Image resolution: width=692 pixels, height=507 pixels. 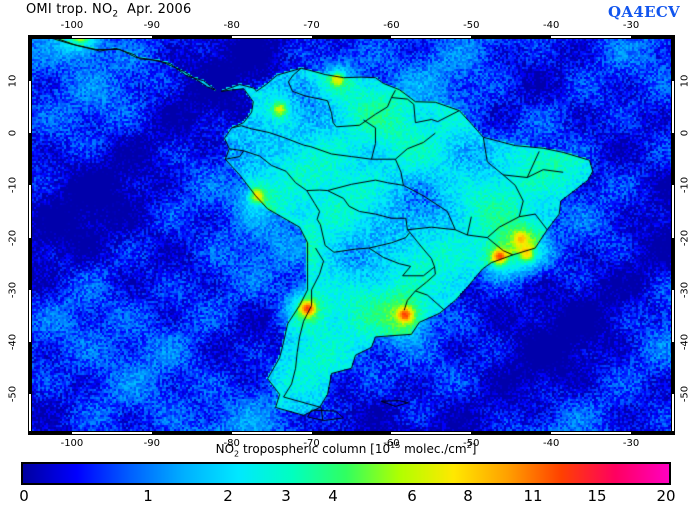 I want to click on x-axis-tick-label-bottom: -50, so click(x=471, y=443).